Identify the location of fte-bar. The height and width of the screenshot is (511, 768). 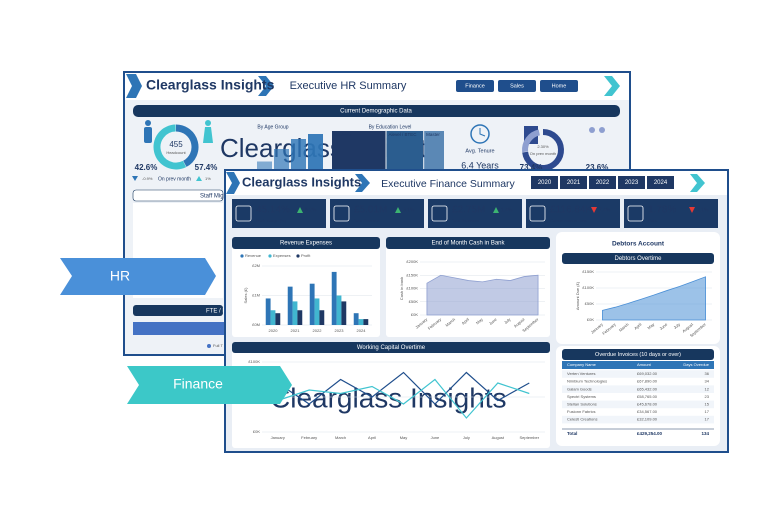
(179, 328).